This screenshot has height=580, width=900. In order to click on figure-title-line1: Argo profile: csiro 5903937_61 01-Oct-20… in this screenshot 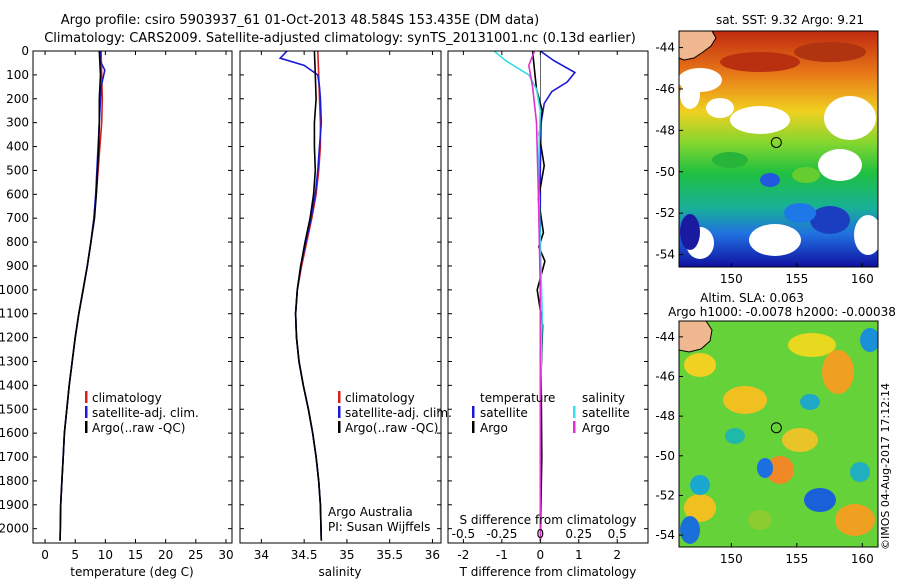, I will do `click(300, 20)`.